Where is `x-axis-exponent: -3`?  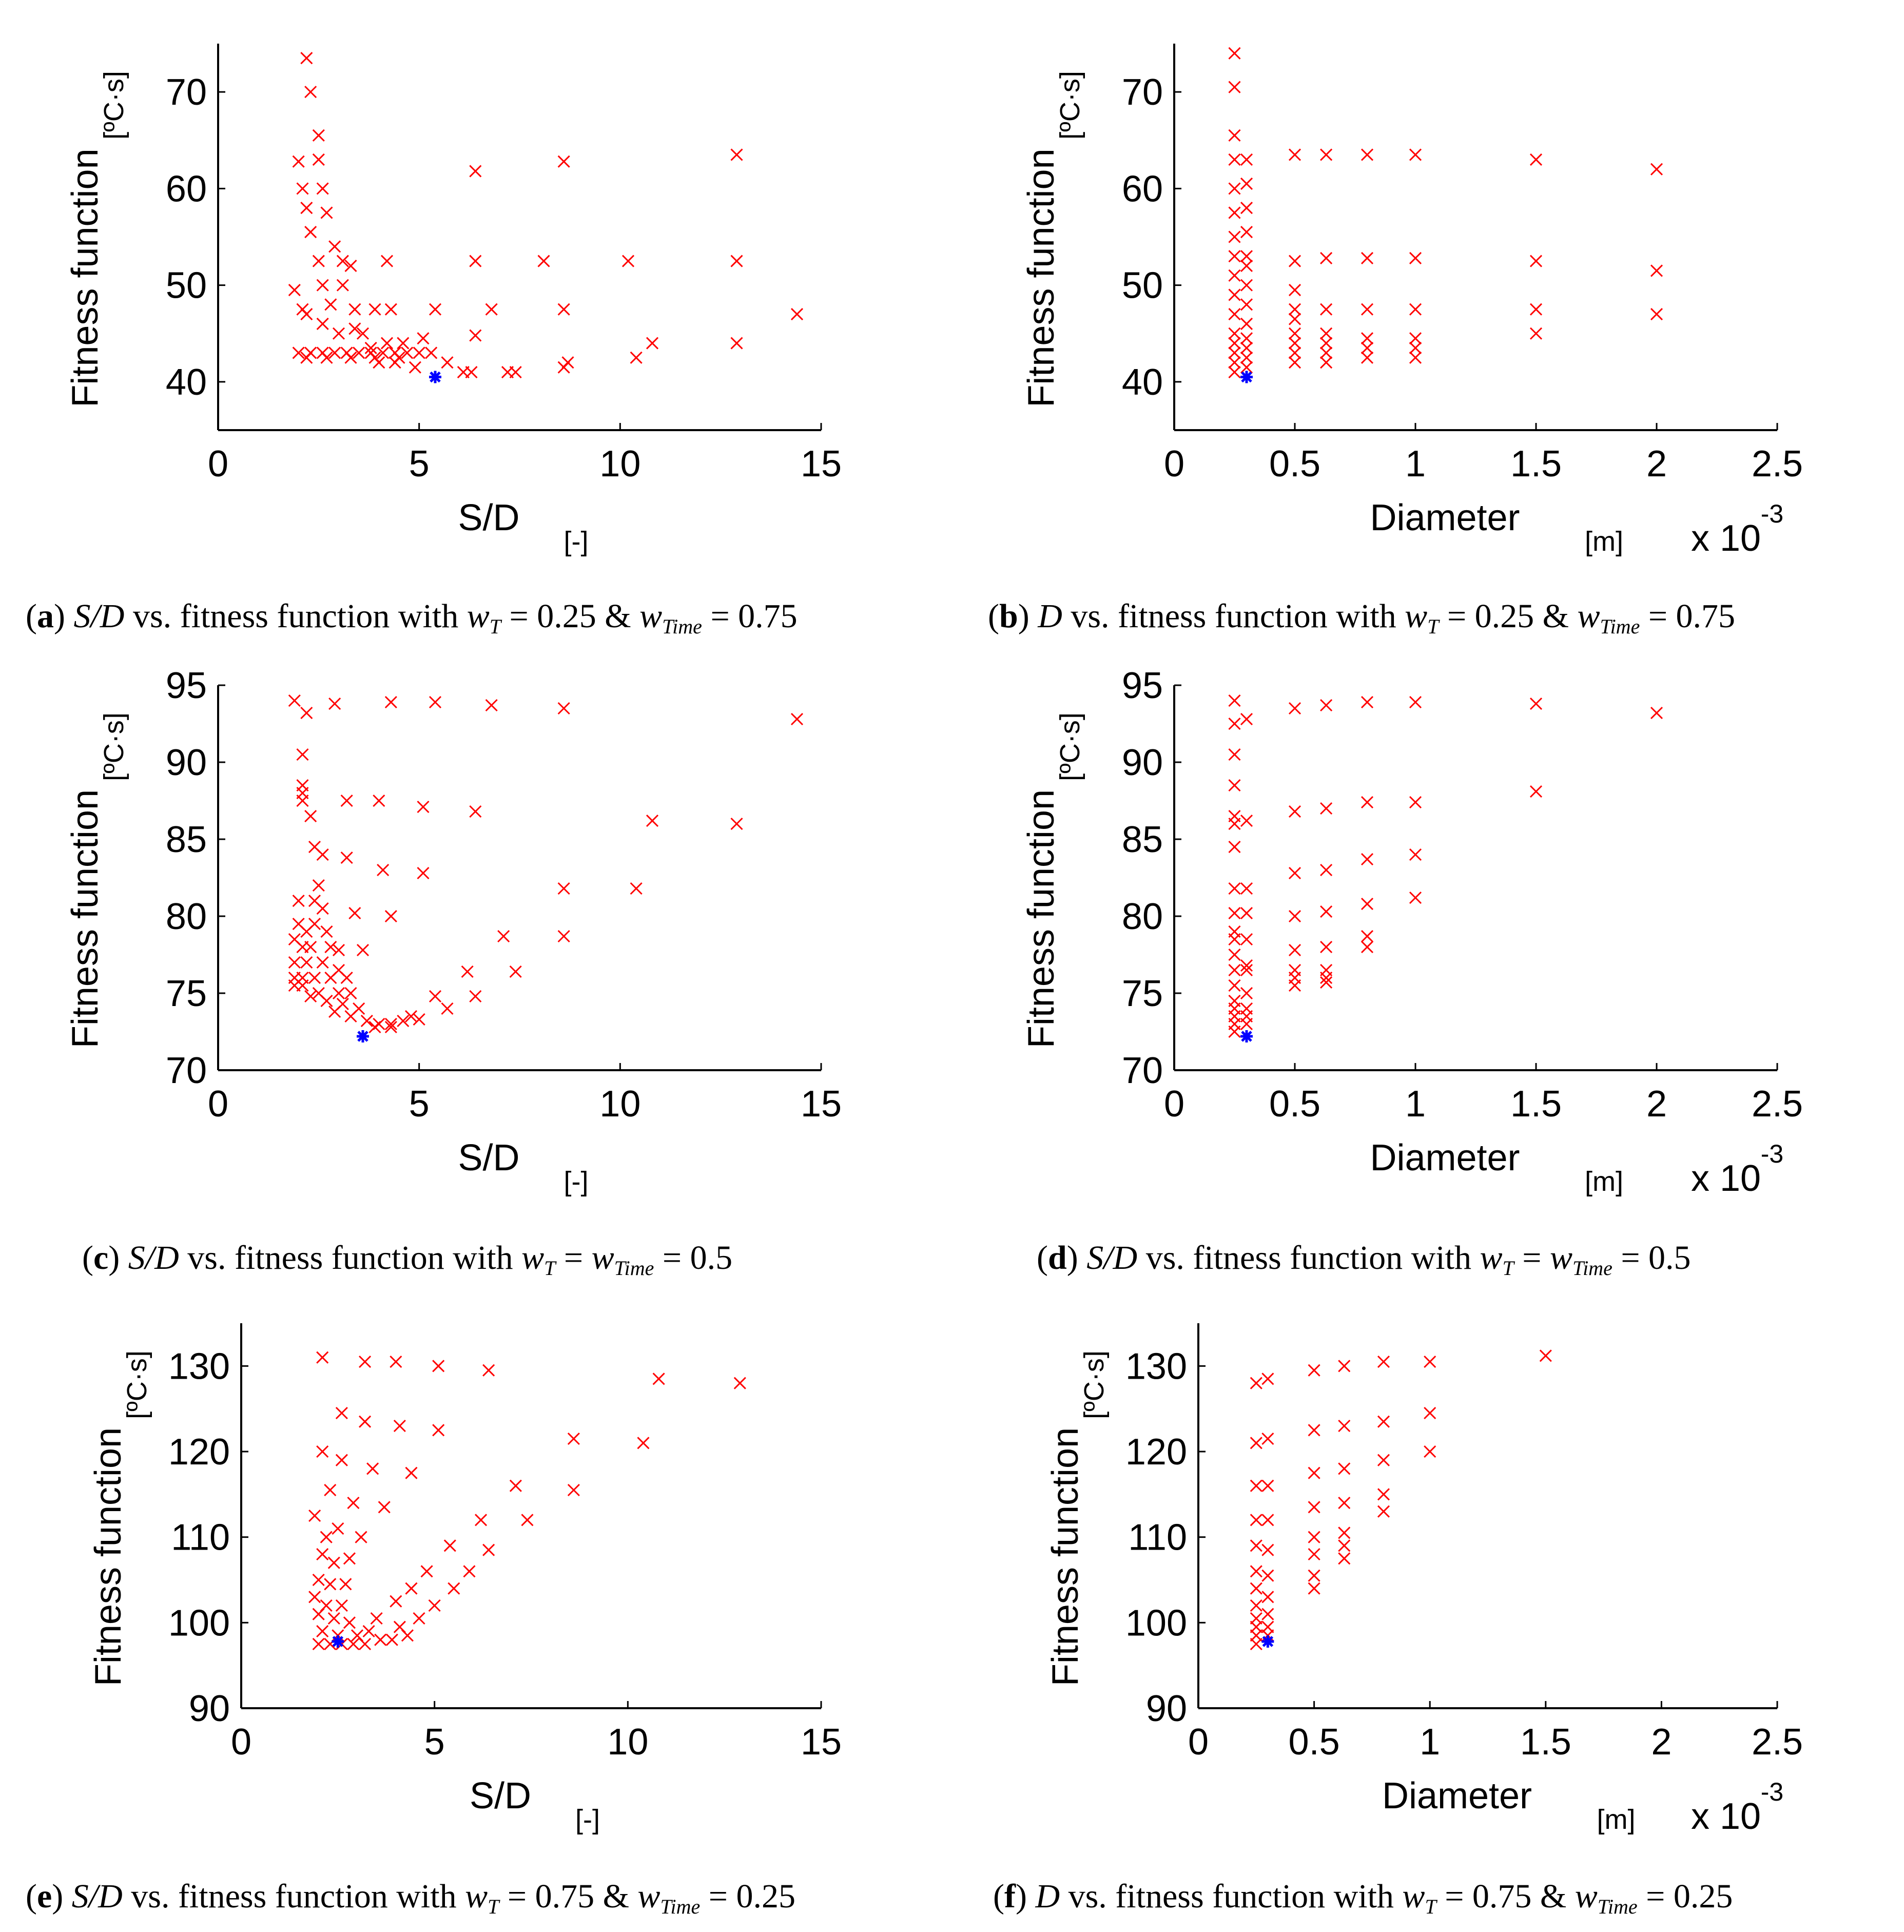
x-axis-exponent: -3 is located at coordinates (1772, 513).